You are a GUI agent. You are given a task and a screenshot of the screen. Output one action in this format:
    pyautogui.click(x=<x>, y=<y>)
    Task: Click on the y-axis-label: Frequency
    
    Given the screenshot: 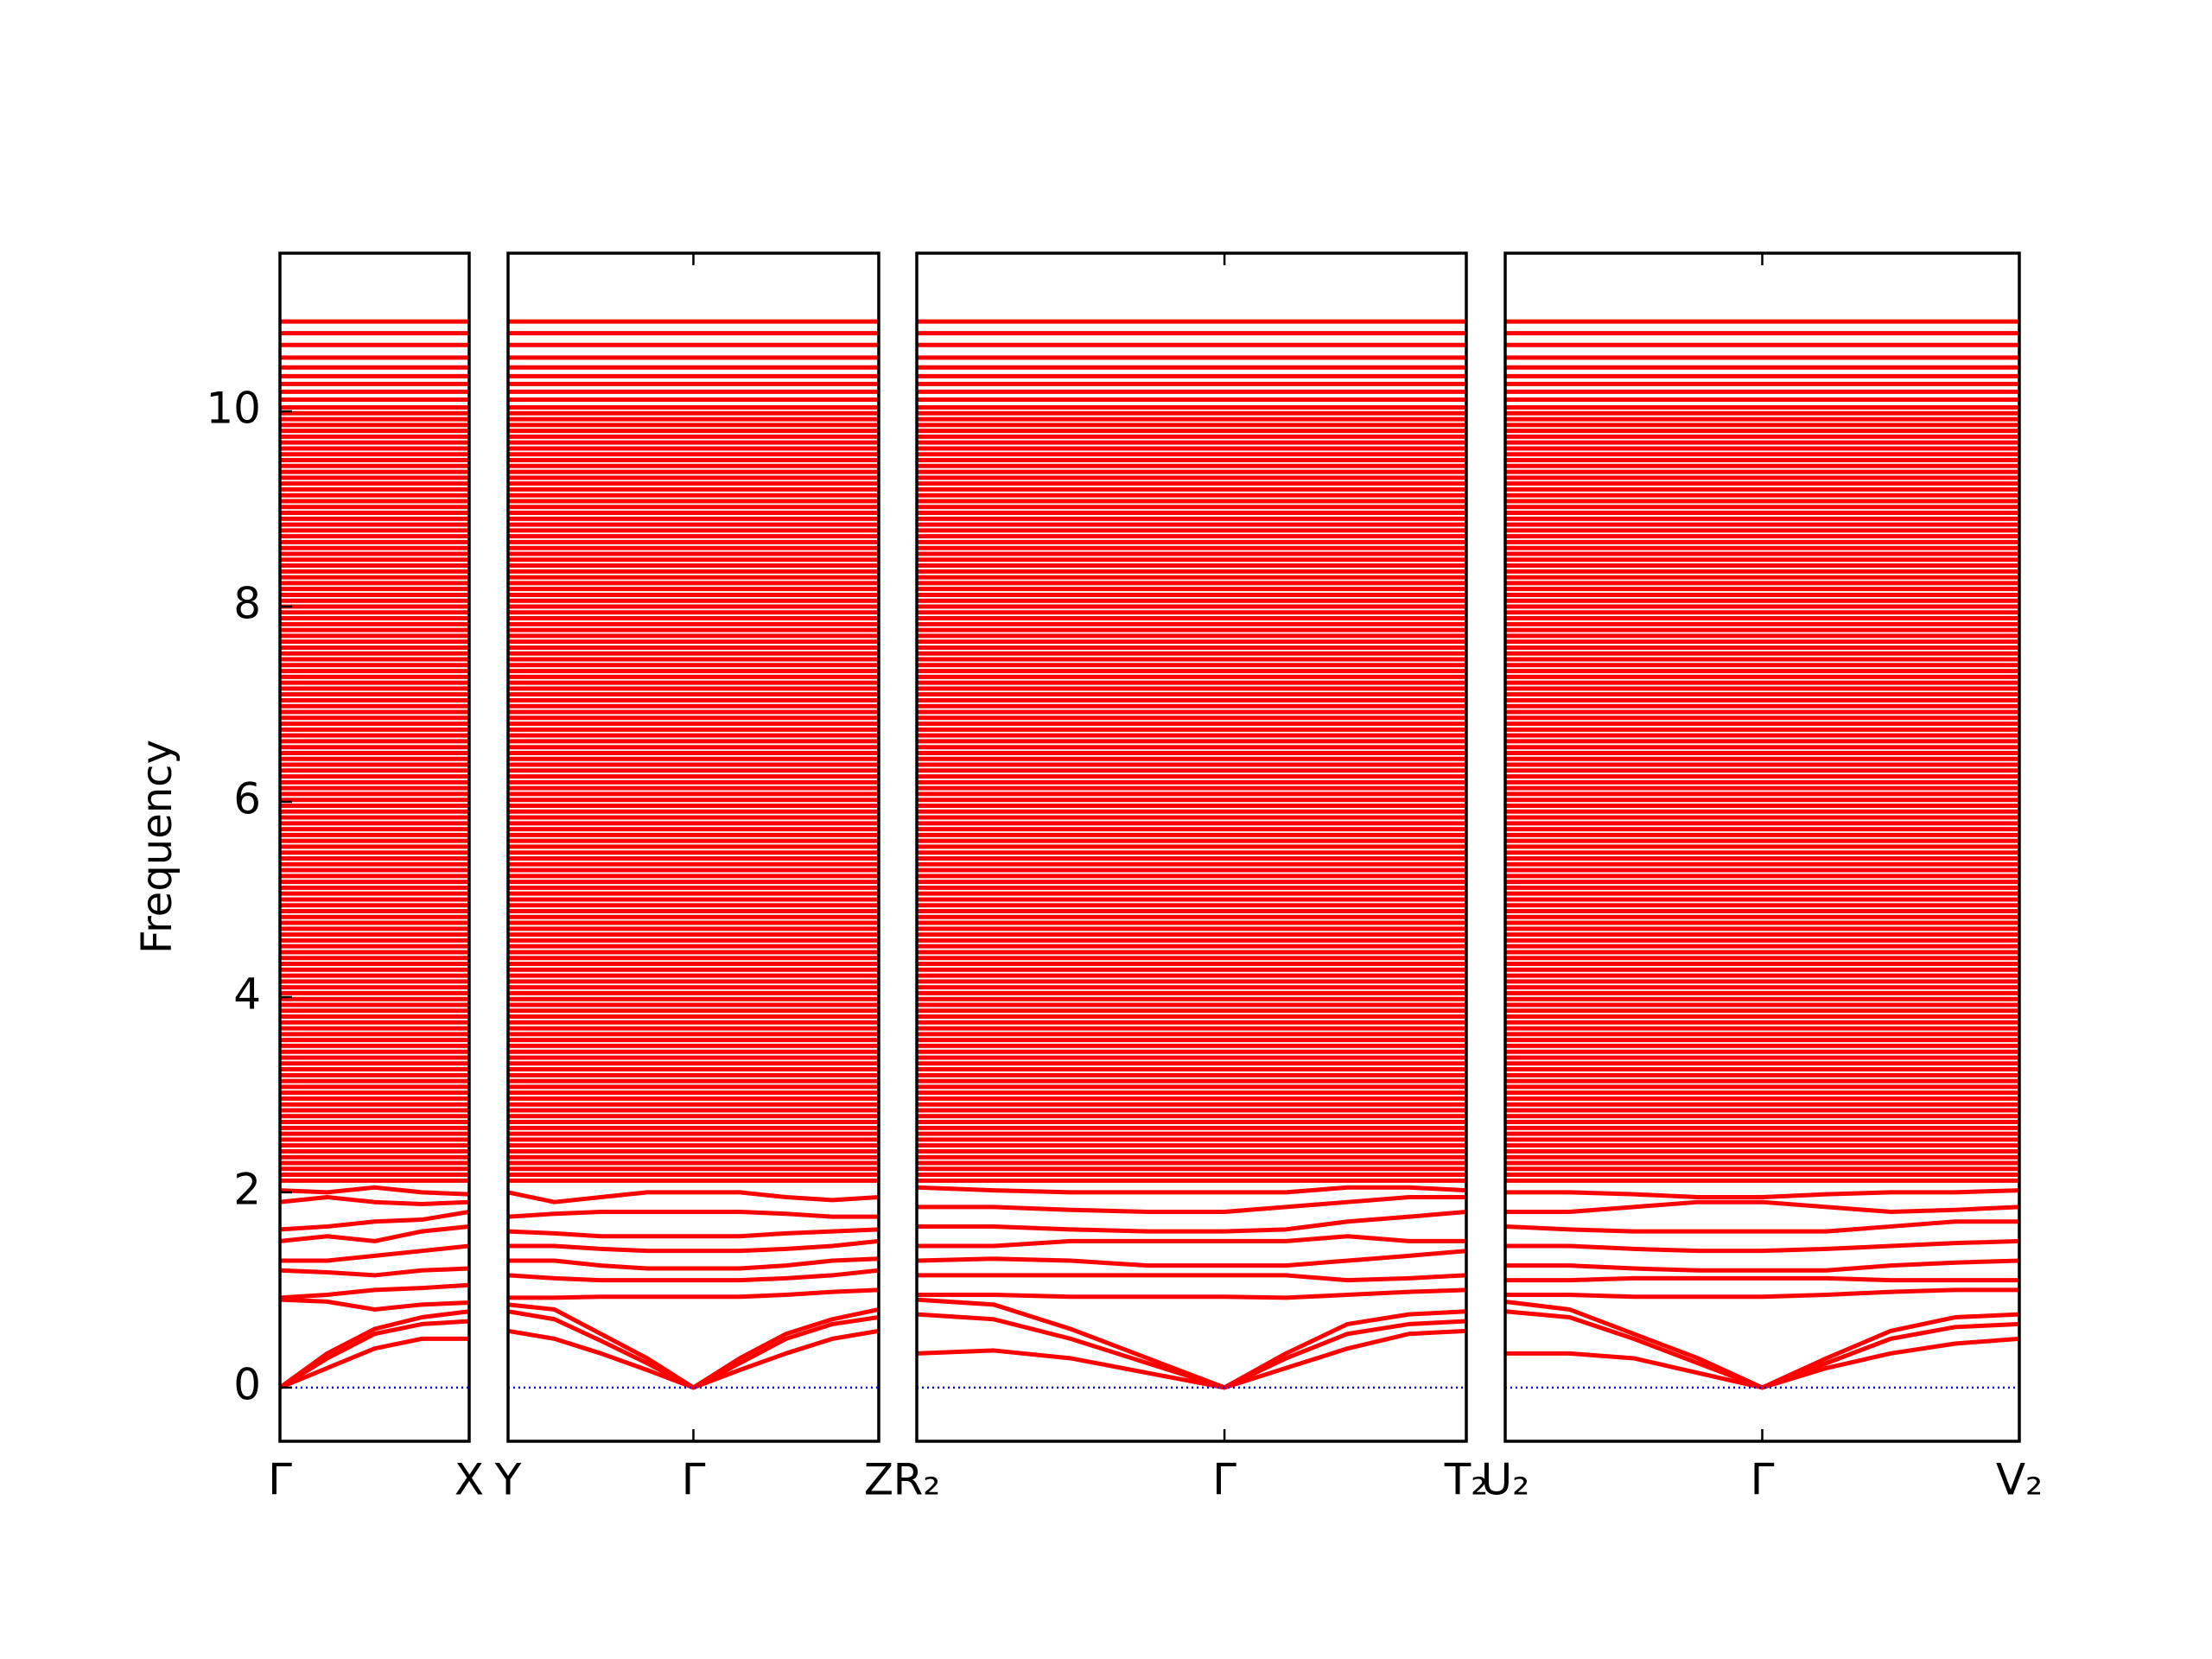 What is the action you would take?
    pyautogui.click(x=157, y=847)
    